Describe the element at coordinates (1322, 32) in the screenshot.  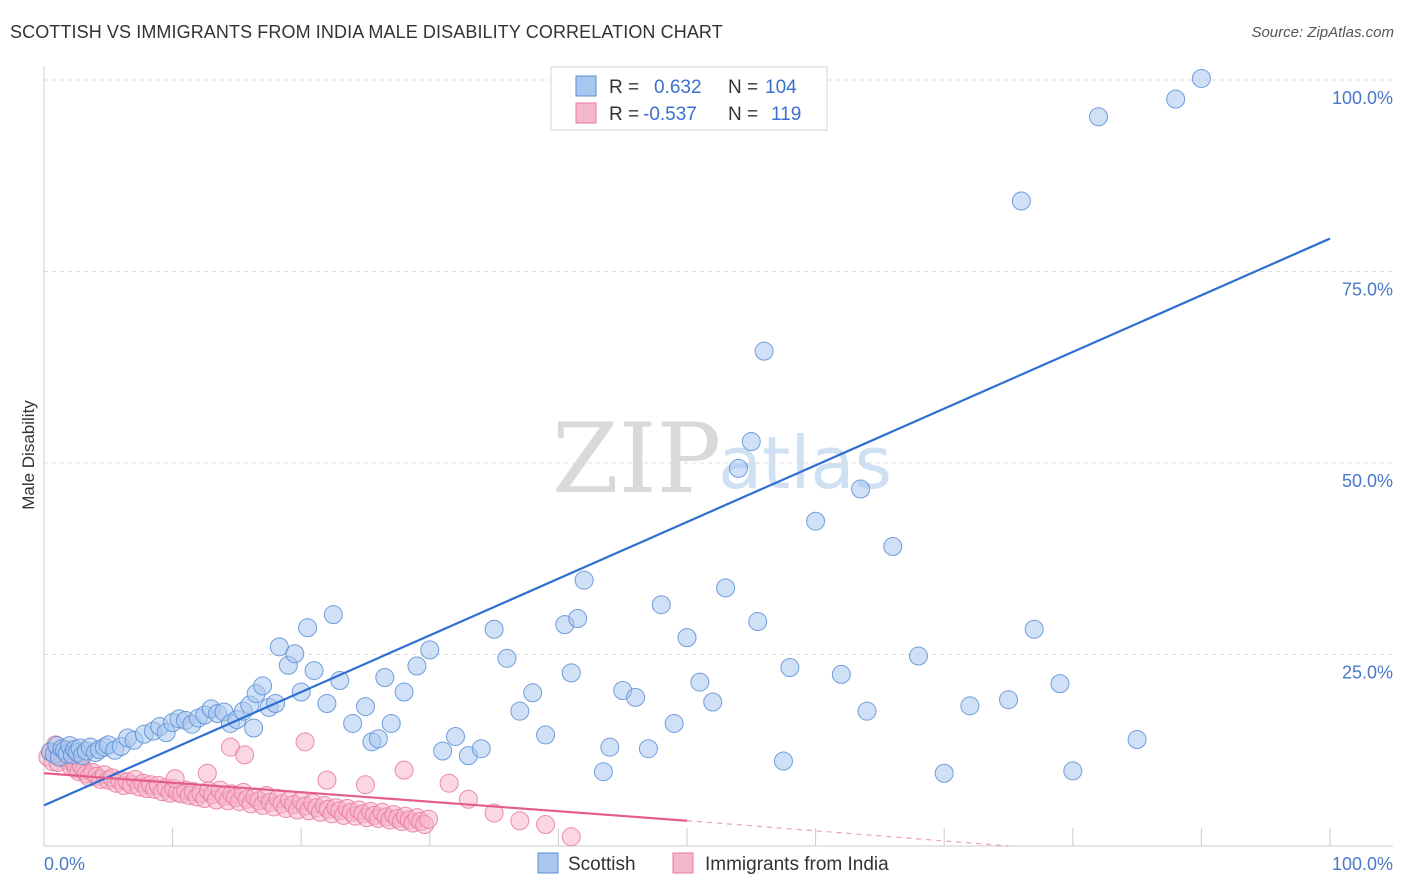
I see `source-label: Source: ZipAtlas.com` at that location.